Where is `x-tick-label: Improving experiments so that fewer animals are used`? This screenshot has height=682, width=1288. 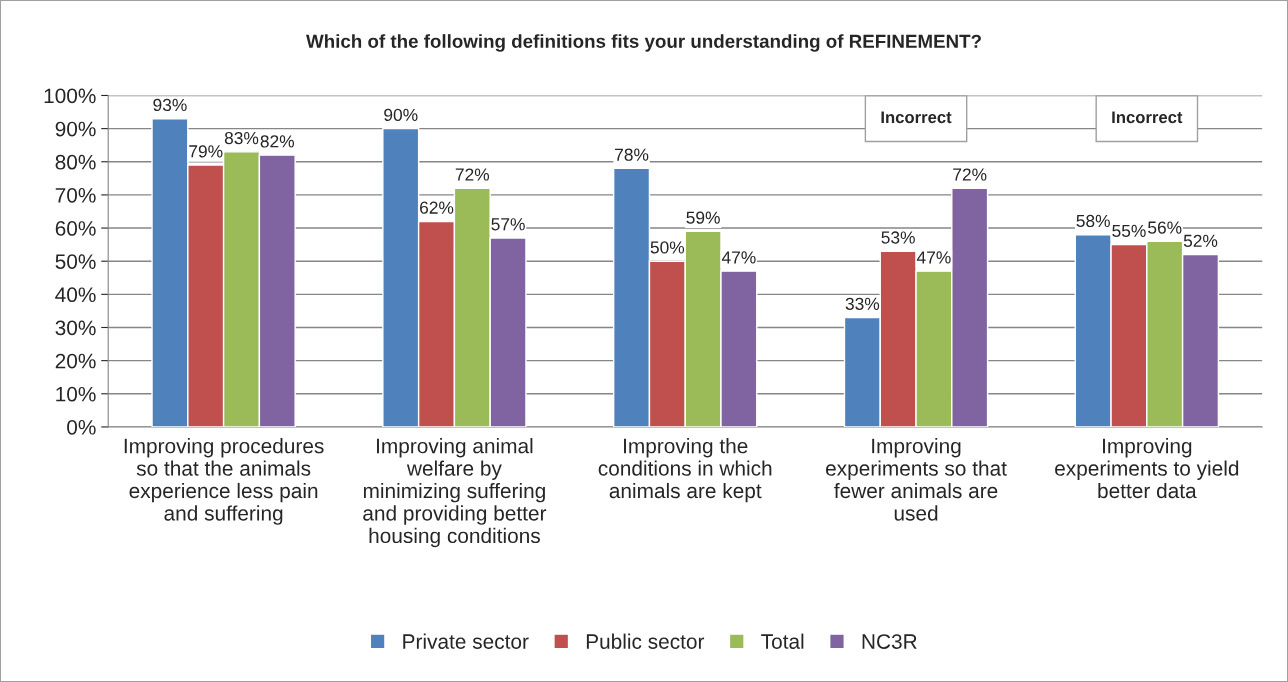
x-tick-label: Improving experiments so that fewer animals are used is located at coordinates (916, 479).